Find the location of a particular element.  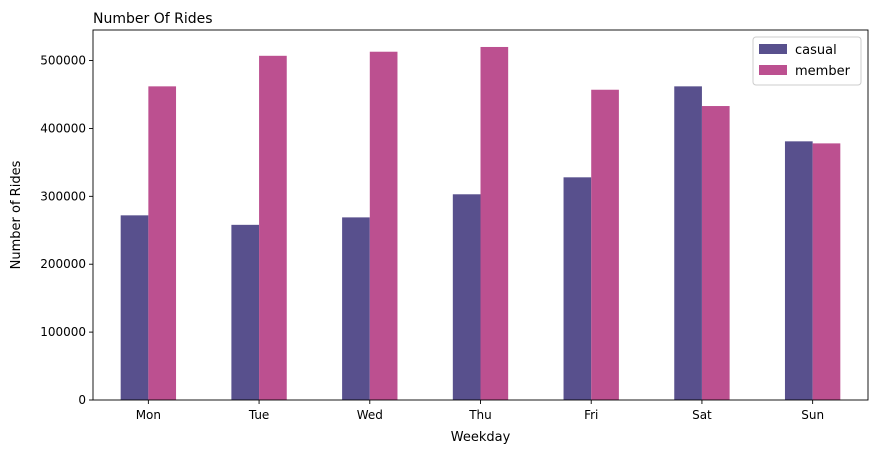

y-tick-label: 0 is located at coordinates (82, 400).